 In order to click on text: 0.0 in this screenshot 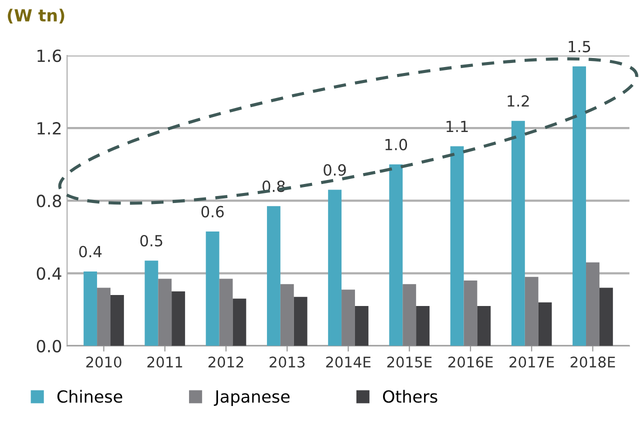, I will do `click(49, 346)`.